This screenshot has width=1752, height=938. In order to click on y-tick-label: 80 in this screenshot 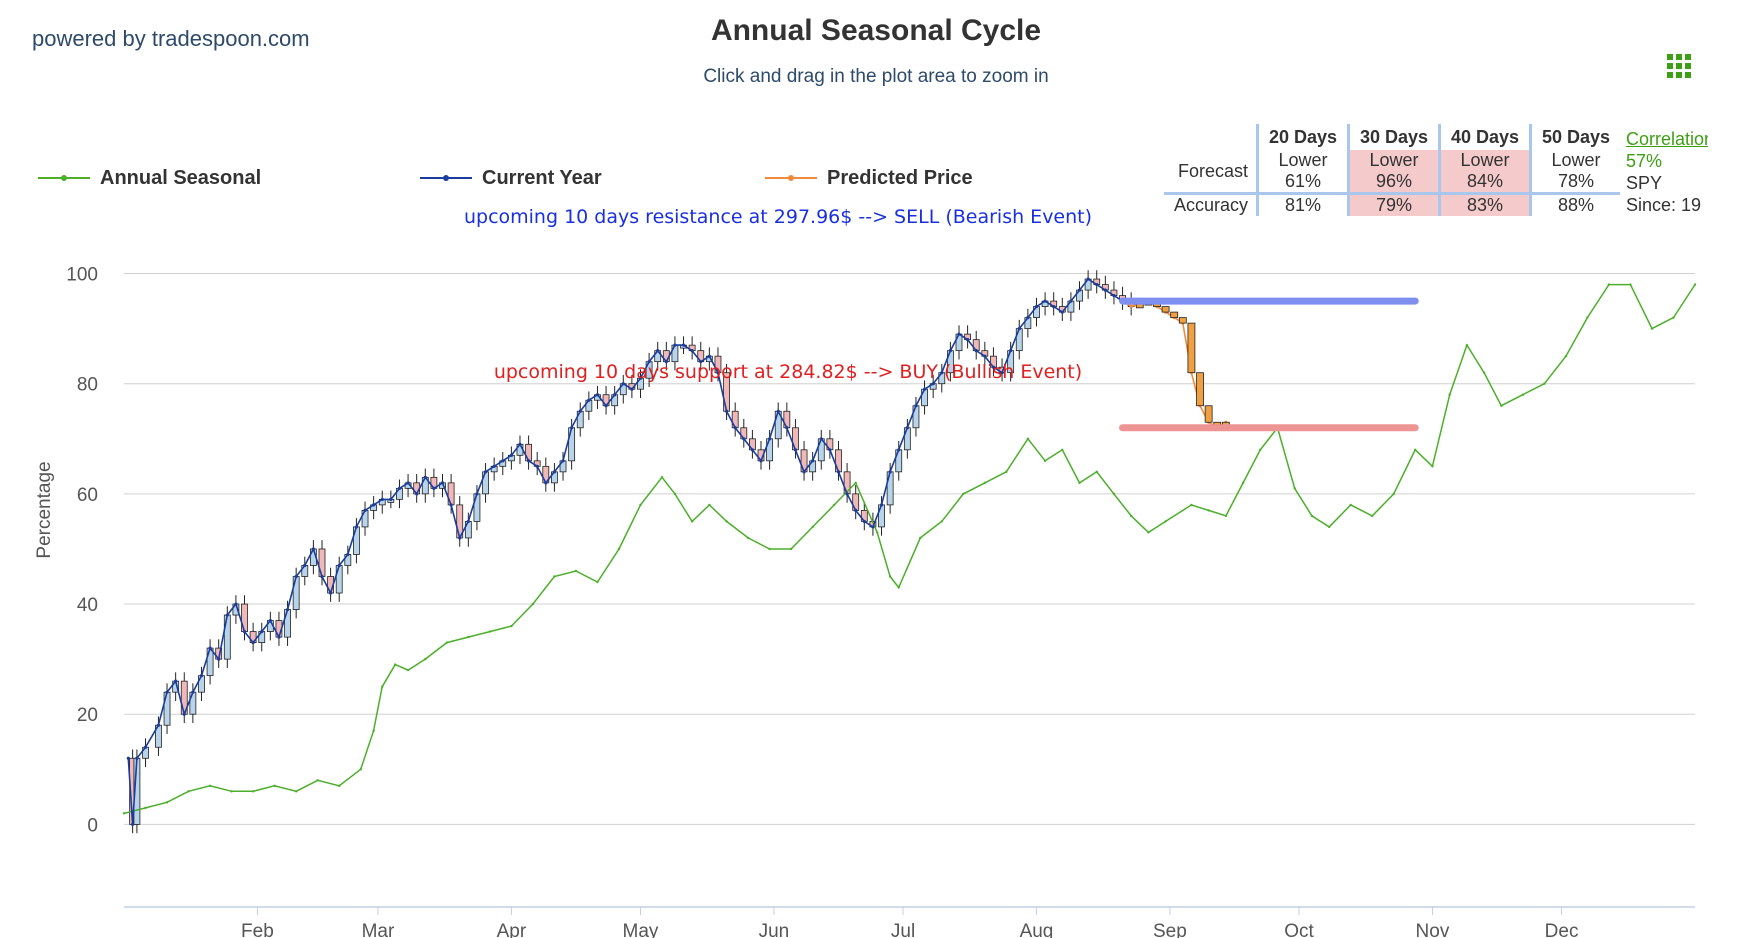, I will do `click(87, 385)`.